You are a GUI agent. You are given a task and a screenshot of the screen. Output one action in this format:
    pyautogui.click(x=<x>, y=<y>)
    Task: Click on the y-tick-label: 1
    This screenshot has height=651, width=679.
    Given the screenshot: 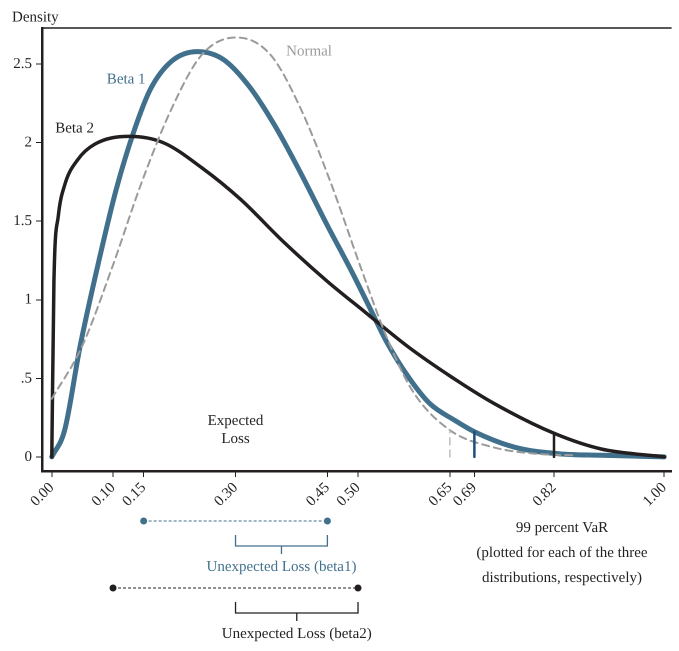 What is the action you would take?
    pyautogui.click(x=28, y=300)
    